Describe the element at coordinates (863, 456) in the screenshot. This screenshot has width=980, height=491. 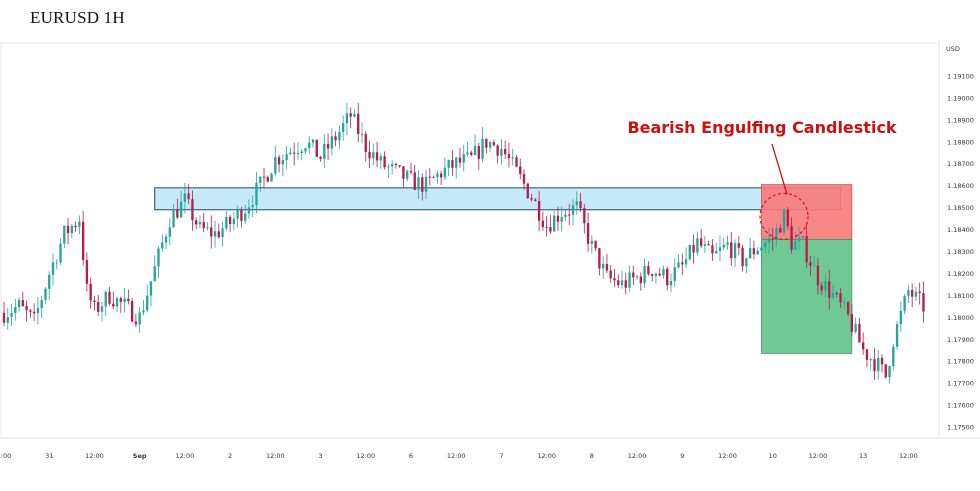
I see `x-tick-label: 13` at that location.